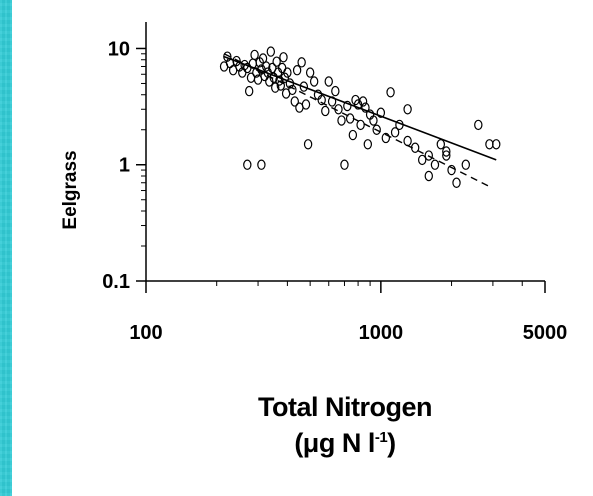  Describe the element at coordinates (145, 333) in the screenshot. I see `x-tick-label: 100` at that location.